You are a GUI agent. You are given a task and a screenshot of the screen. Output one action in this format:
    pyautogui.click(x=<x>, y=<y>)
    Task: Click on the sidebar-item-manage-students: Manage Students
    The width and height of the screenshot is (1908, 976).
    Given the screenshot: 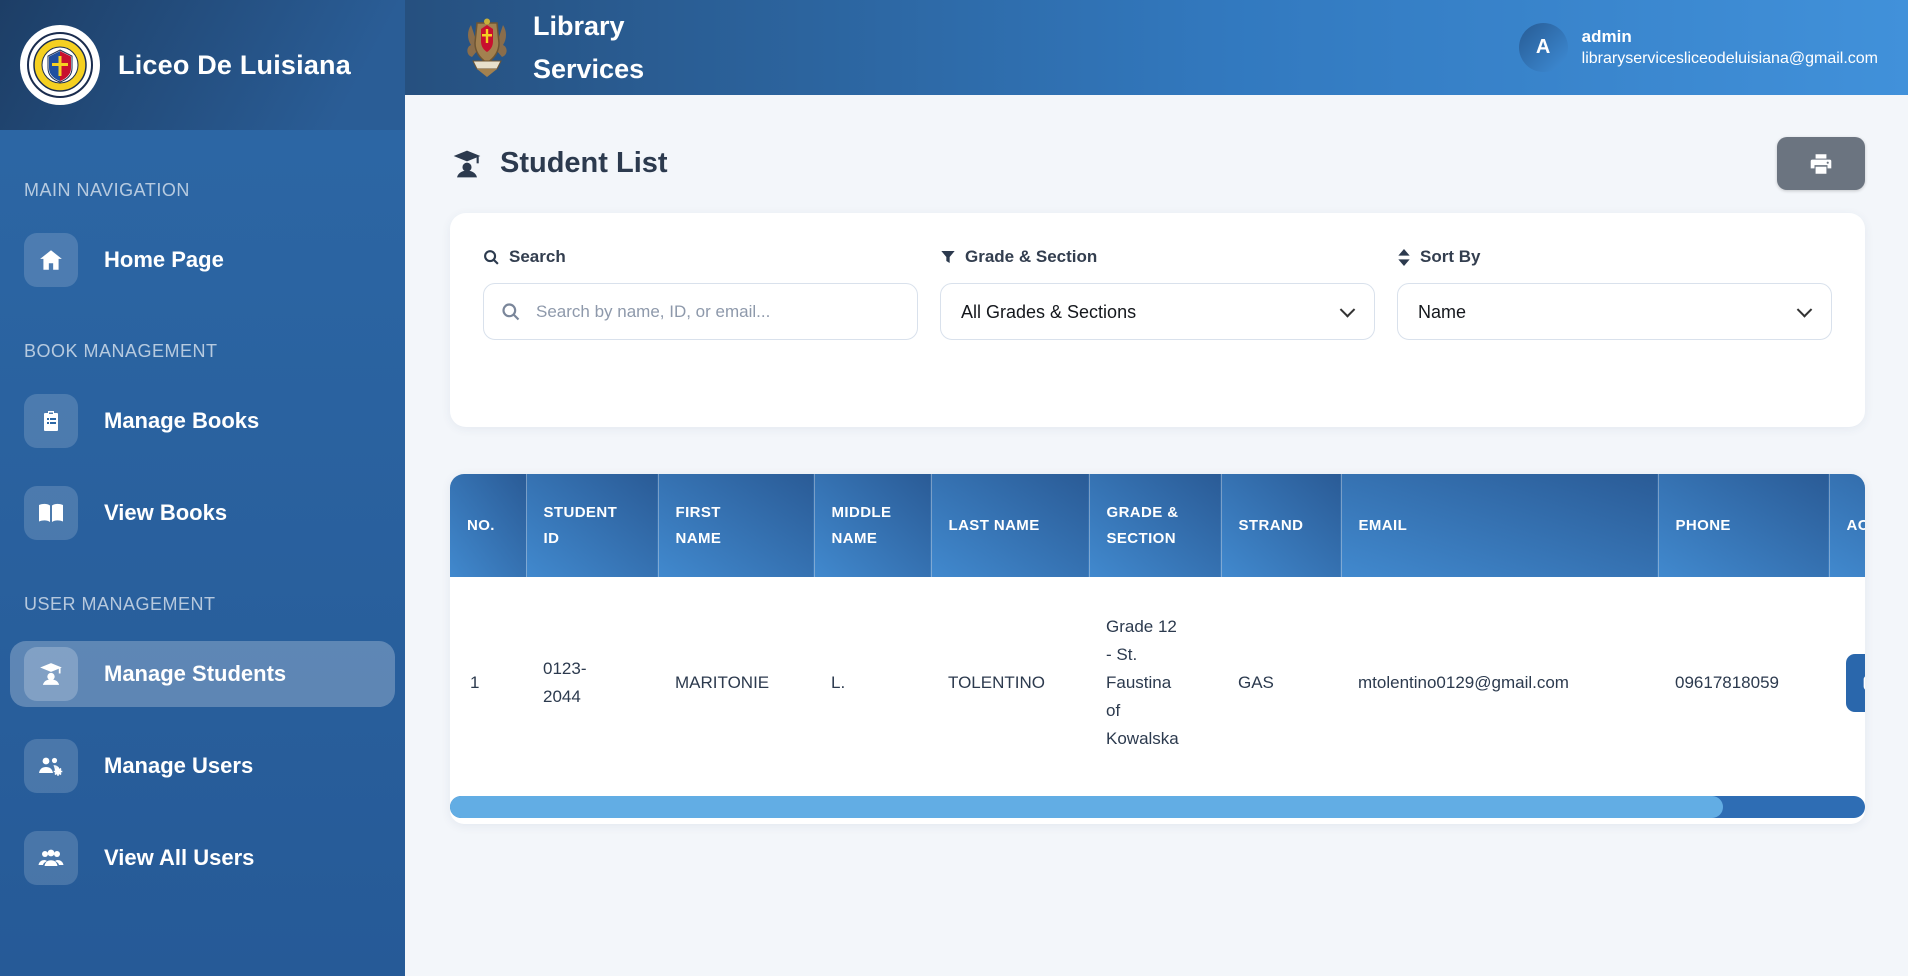 What is the action you would take?
    pyautogui.click(x=202, y=674)
    